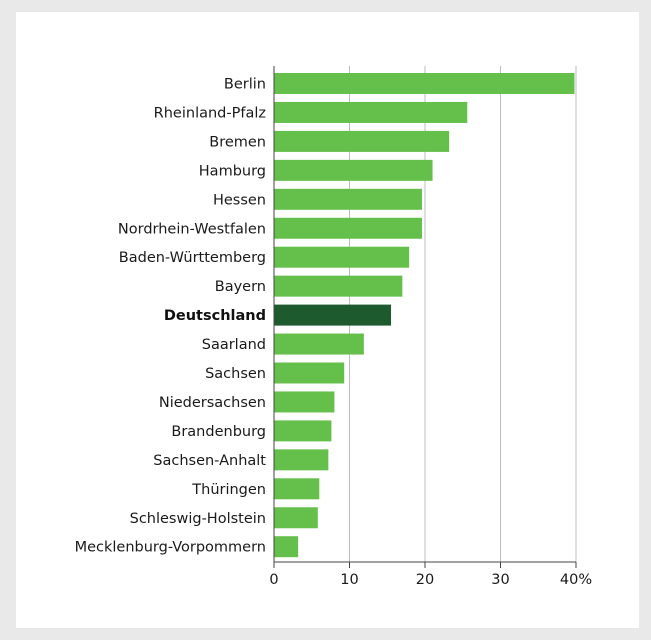 Image resolution: width=651 pixels, height=640 pixels. What do you see at coordinates (342, 257) in the screenshot?
I see `bar-baden-wuerttemberg` at bounding box center [342, 257].